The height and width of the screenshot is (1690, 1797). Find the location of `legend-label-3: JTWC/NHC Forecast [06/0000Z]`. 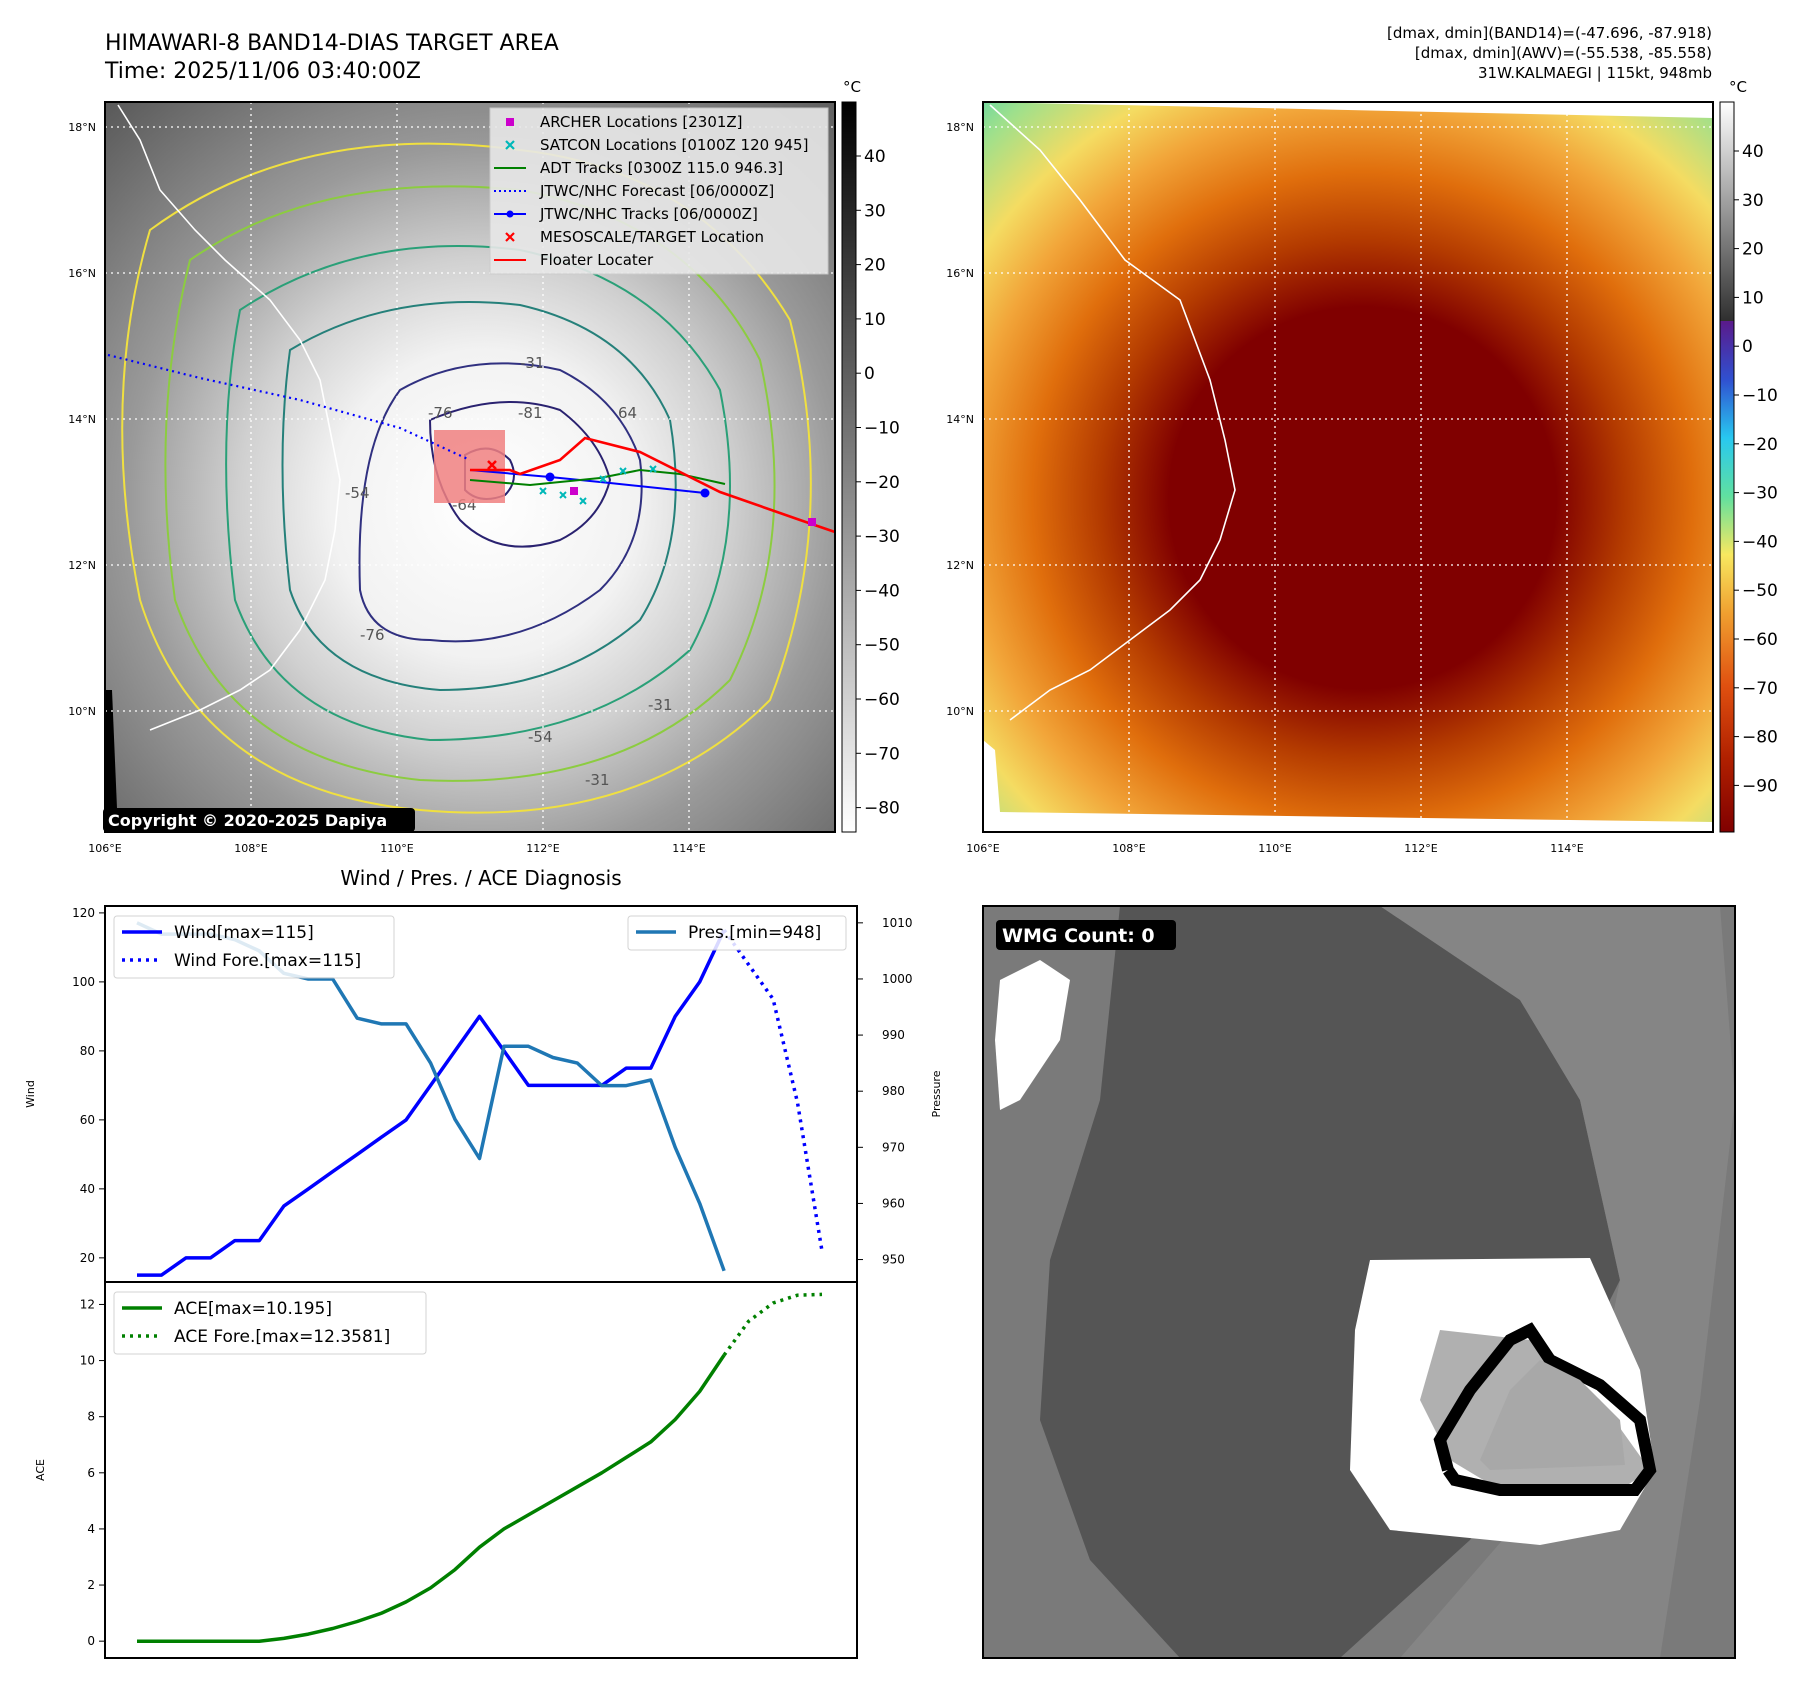

legend-label-3: JTWC/NHC Forecast [06/0000Z] is located at coordinates (656, 191).